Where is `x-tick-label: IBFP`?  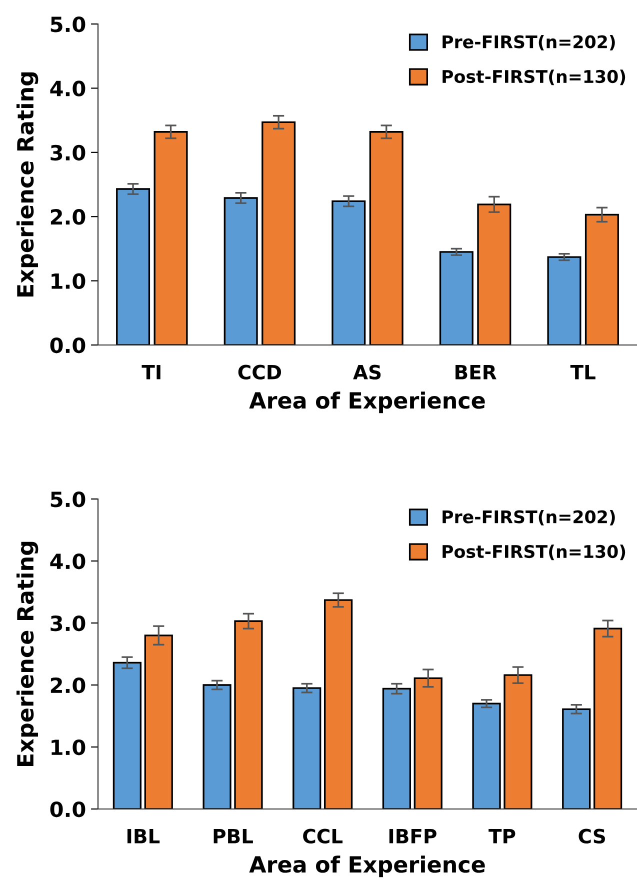
x-tick-label: IBFP is located at coordinates (412, 836).